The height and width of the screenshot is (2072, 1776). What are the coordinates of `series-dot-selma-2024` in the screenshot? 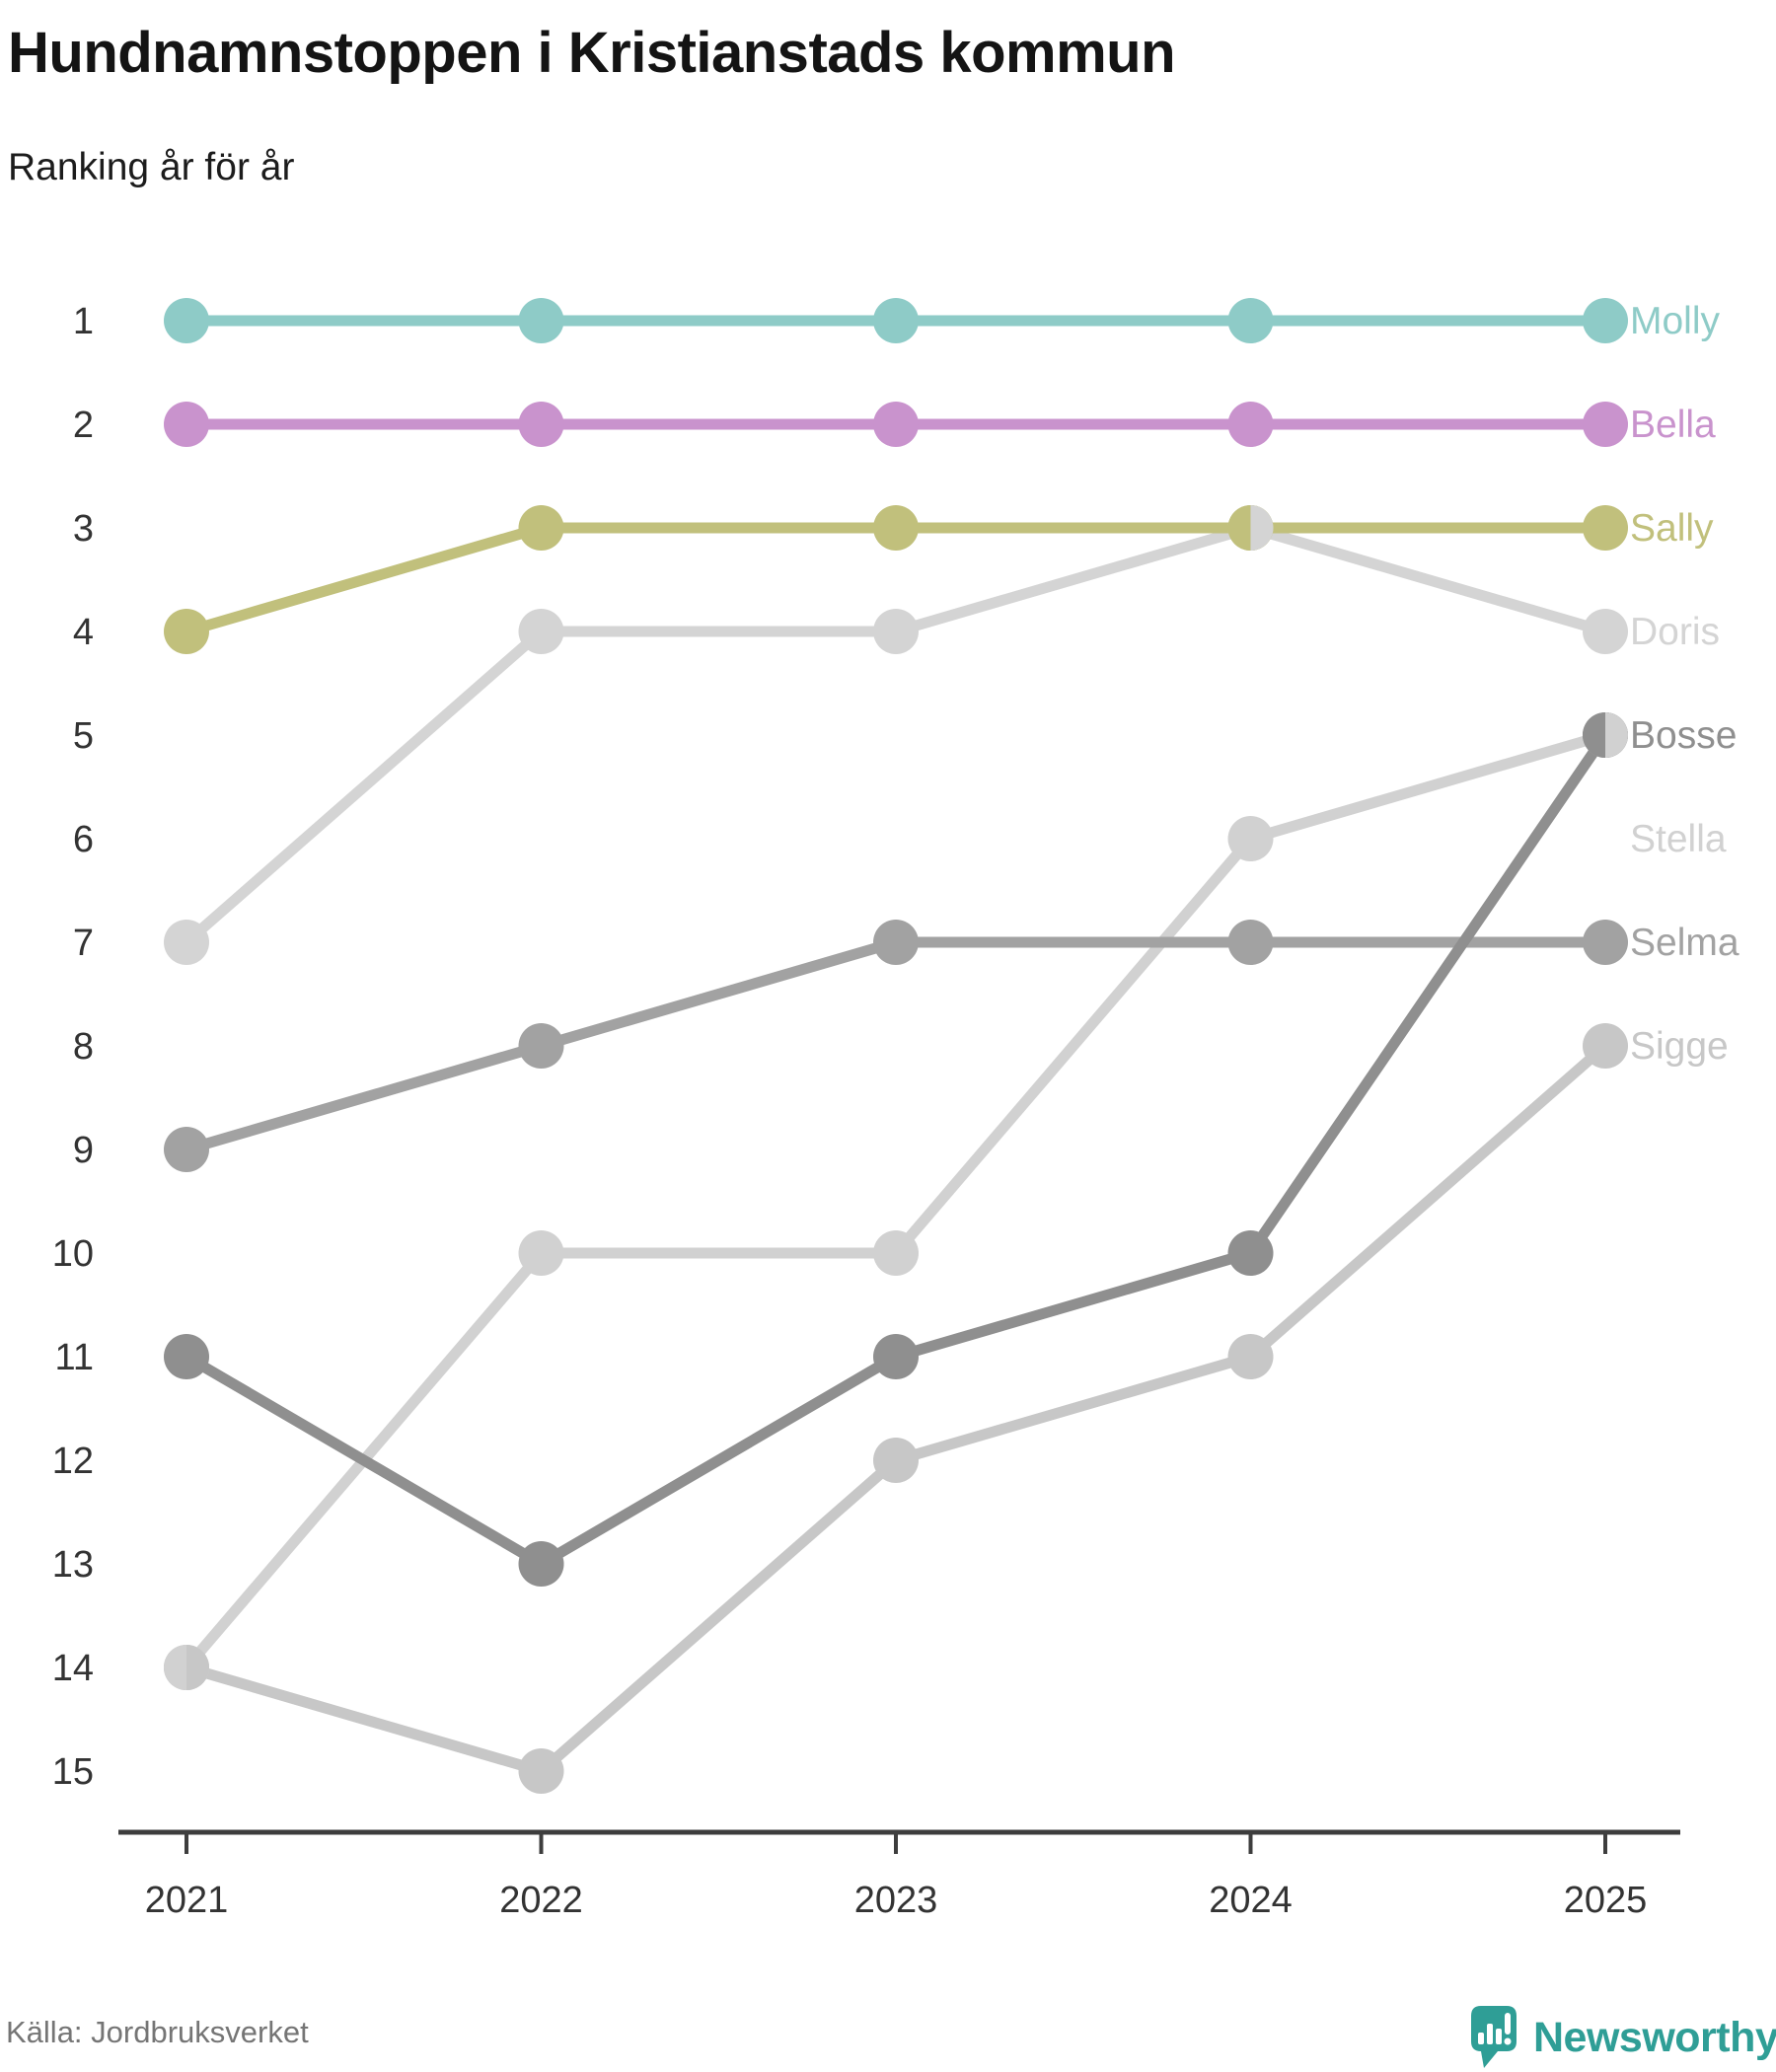 It's located at (1251, 943).